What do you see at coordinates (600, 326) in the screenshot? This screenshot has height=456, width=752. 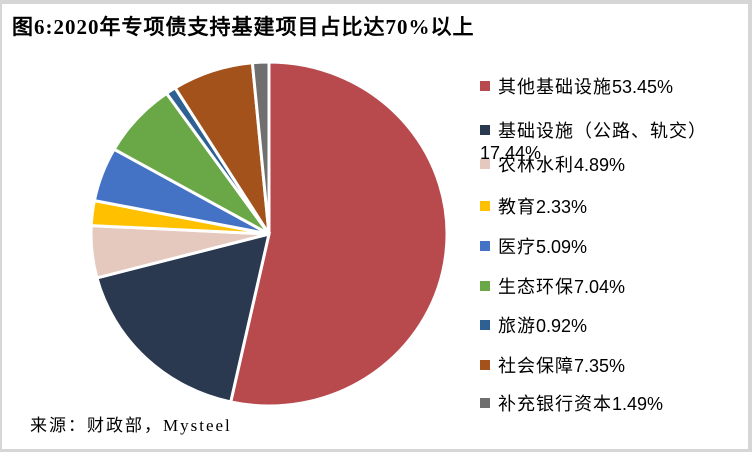 I see `legend-item-6: 旅游0.92%` at bounding box center [600, 326].